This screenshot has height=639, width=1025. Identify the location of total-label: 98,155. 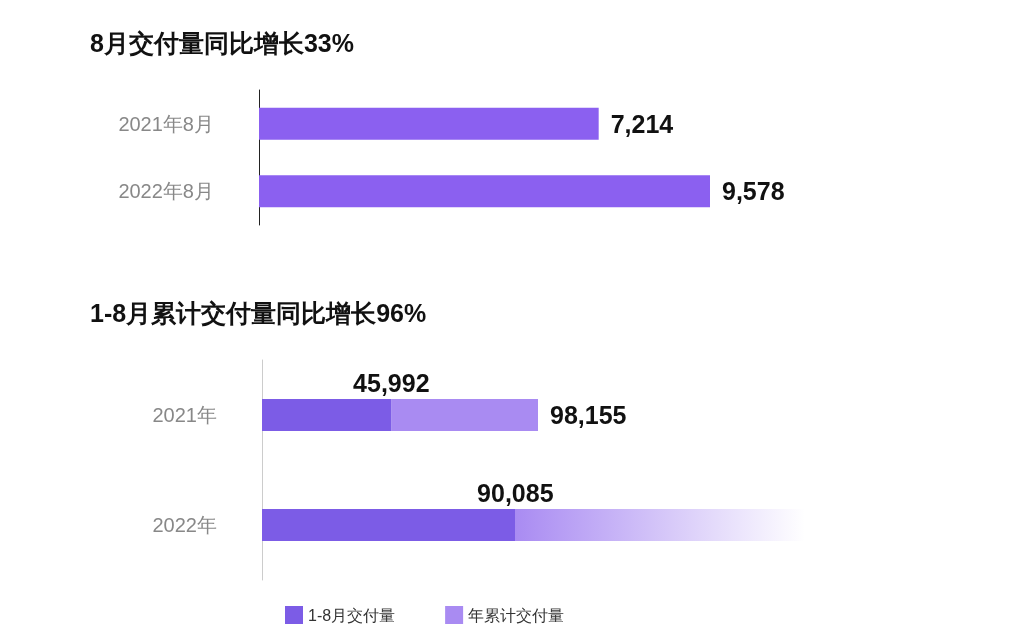
(588, 415).